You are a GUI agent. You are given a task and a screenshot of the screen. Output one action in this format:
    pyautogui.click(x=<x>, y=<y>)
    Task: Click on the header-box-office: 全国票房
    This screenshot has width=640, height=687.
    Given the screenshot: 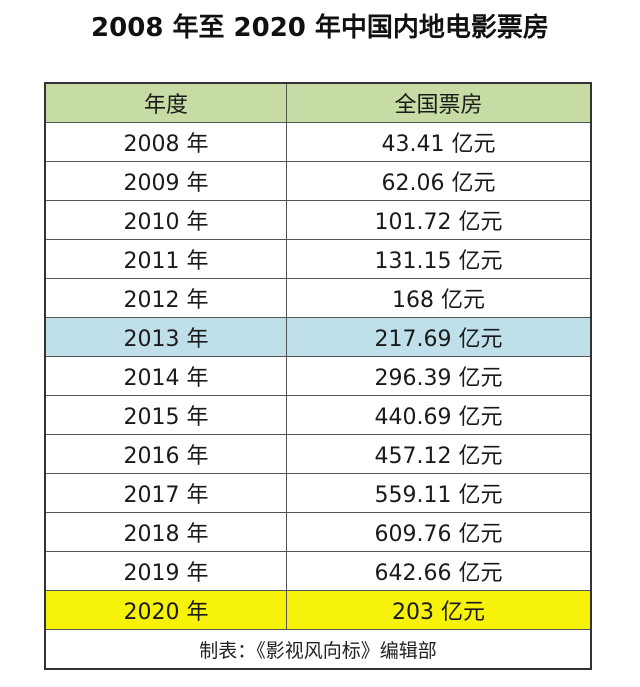 What is the action you would take?
    pyautogui.click(x=438, y=105)
    